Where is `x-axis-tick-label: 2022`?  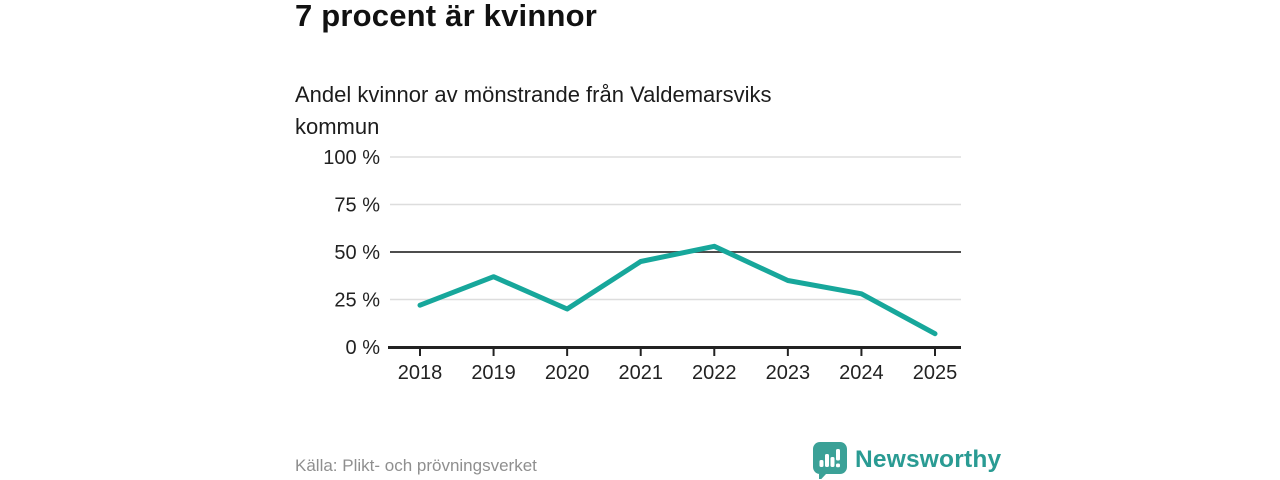
x-axis-tick-label: 2022 is located at coordinates (714, 373).